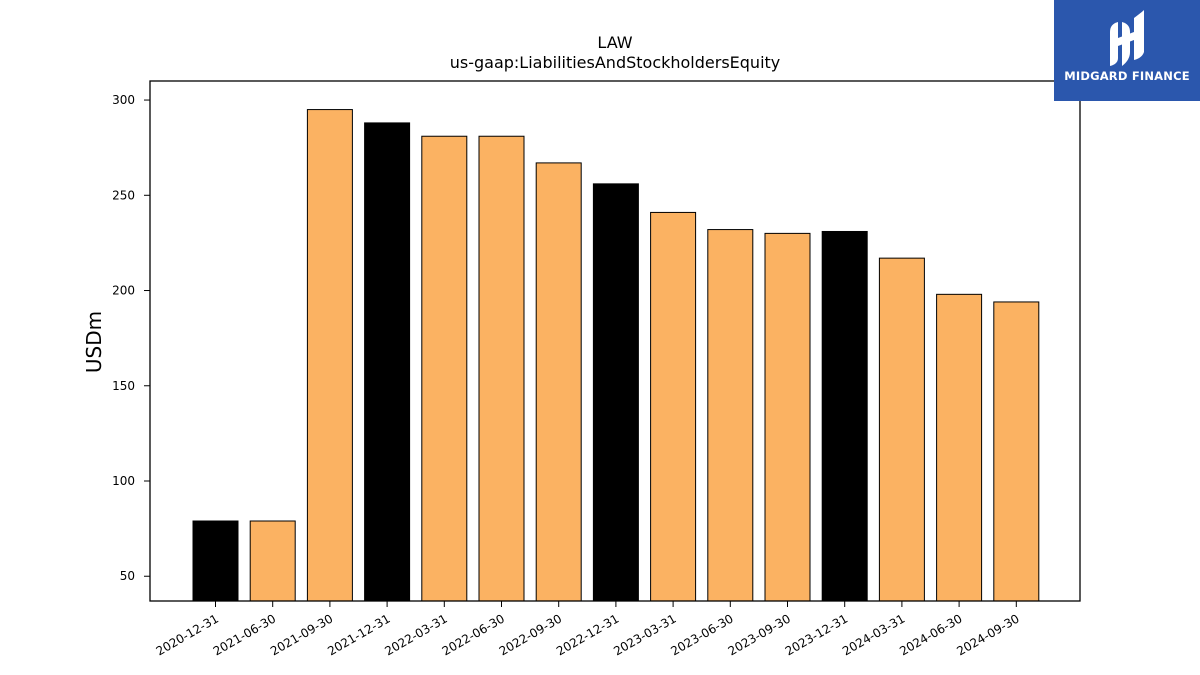 The height and width of the screenshot is (675, 1200). I want to click on x-tick-label: 2022-06-30, so click(473, 634).